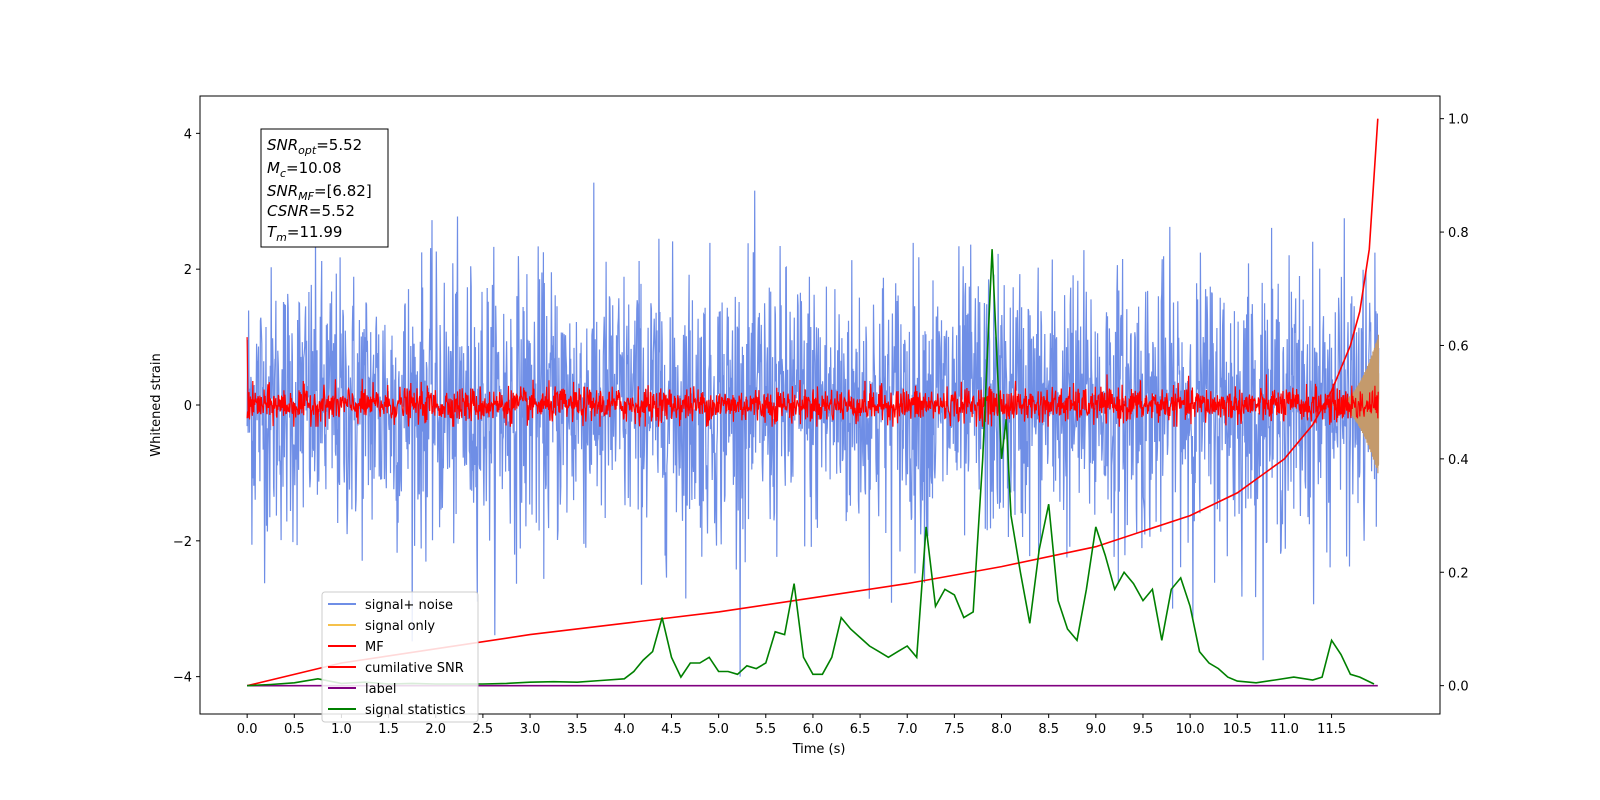 This screenshot has width=1600, height=800. Describe the element at coordinates (374, 647) in the screenshot. I see `legend-label-mf: MF` at that location.